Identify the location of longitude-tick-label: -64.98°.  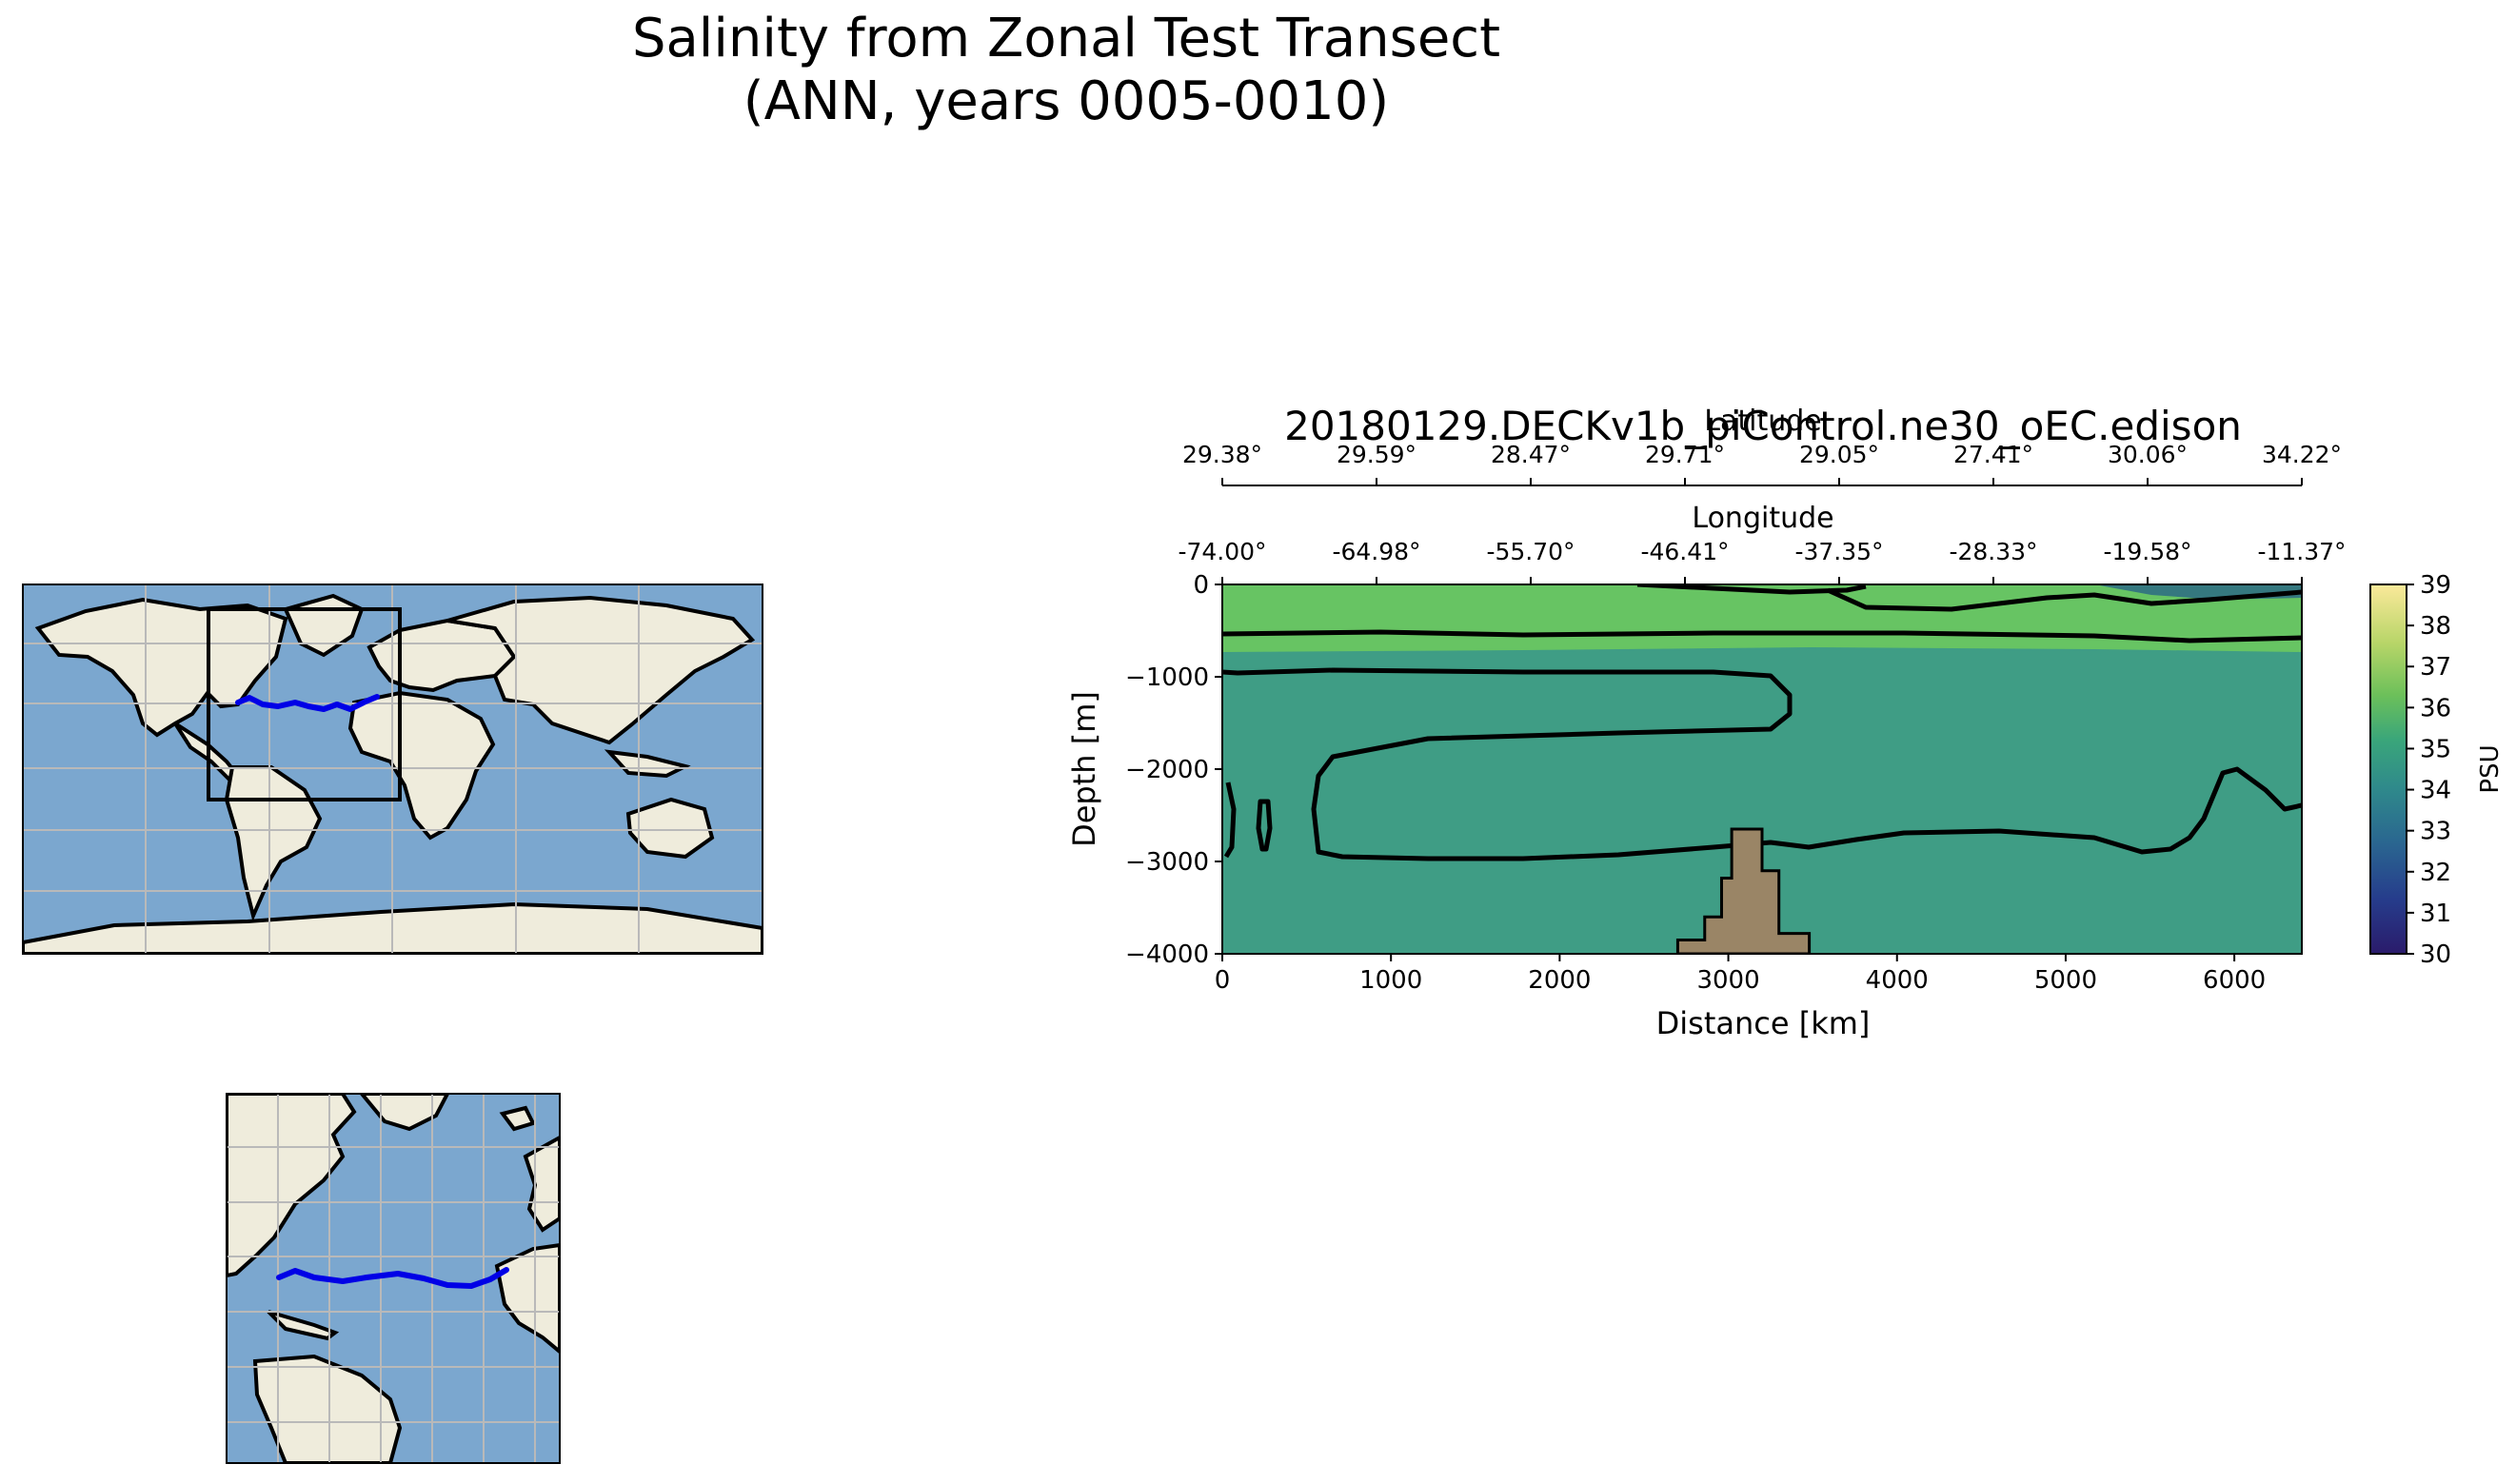
(1376, 551).